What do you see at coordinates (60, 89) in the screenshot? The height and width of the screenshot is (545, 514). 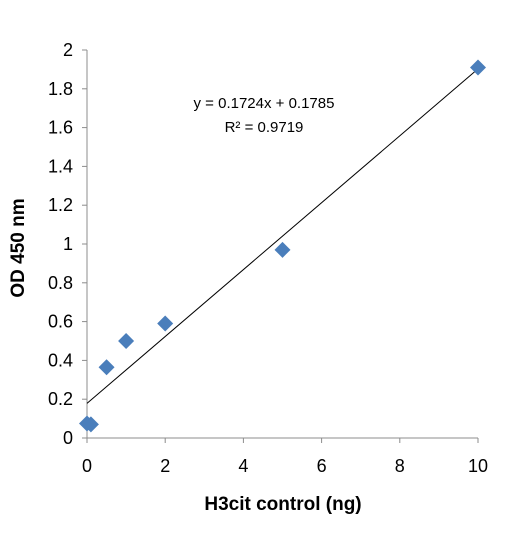 I see `y-tick-label: 1.8` at bounding box center [60, 89].